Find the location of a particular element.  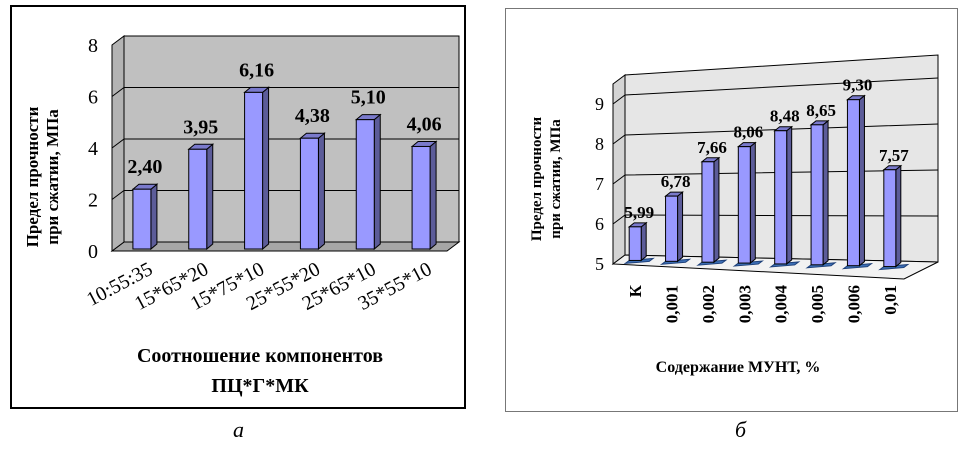

chart-a-ytick-label: 0 is located at coordinates (93, 252).